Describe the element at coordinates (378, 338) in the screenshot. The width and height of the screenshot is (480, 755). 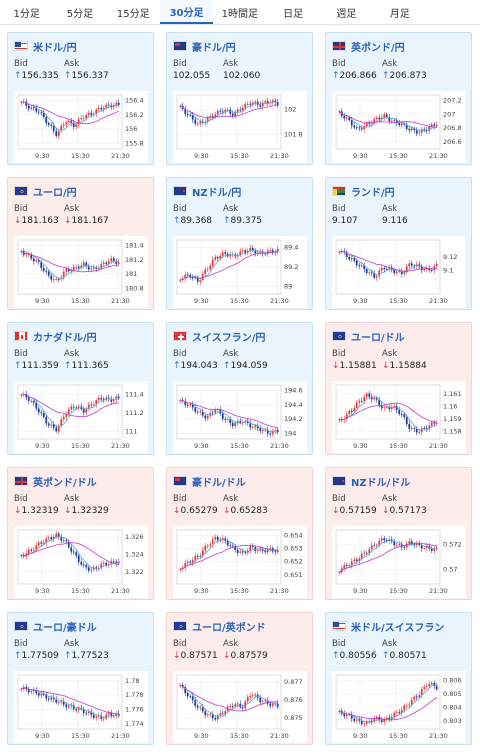
I see `currency-pair: ユーロ/ドル` at that location.